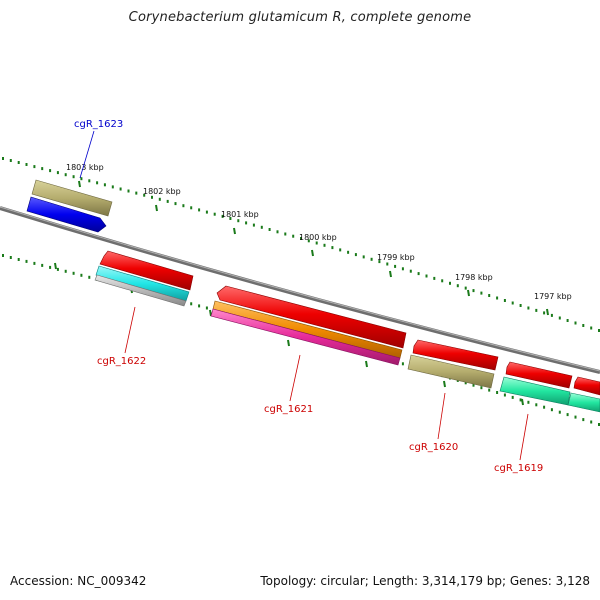  I want to click on gene-label-cgR_1619: cgR_1619, so click(518, 468).